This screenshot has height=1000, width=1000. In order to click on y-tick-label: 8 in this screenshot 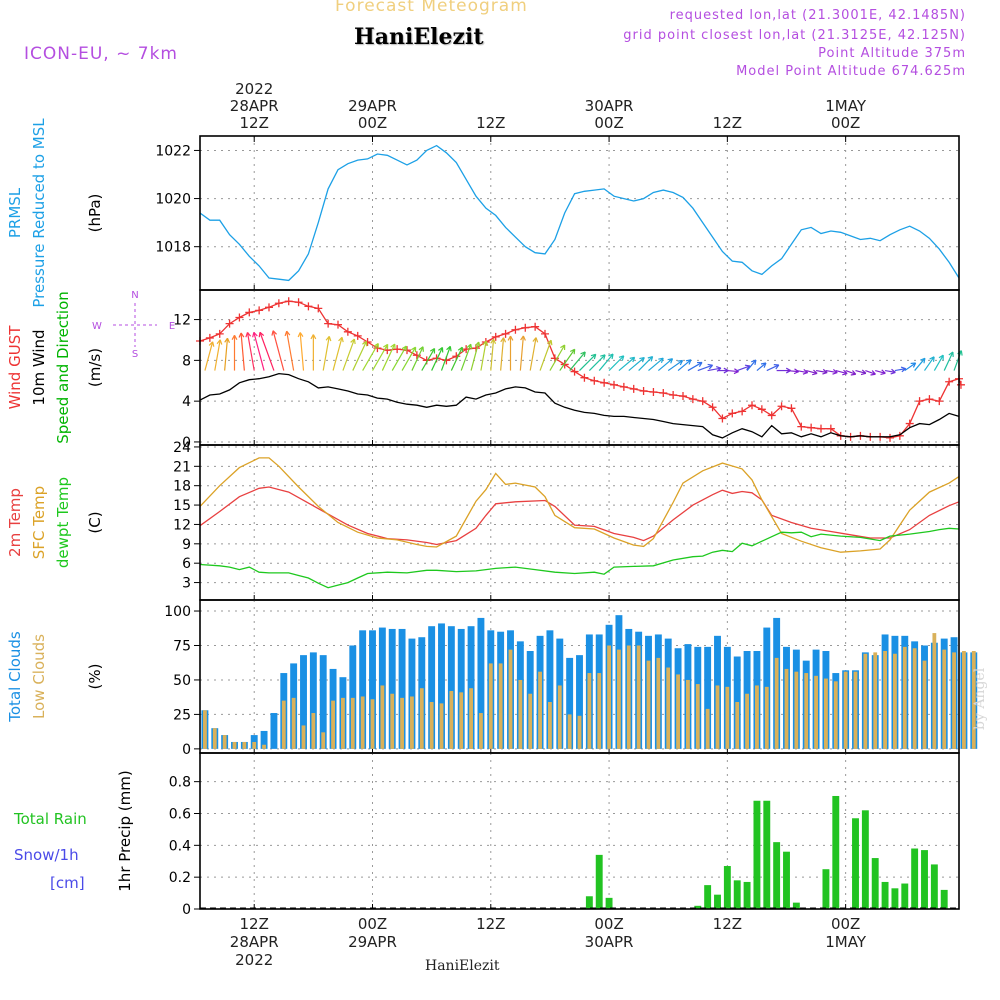, I will do `click(186, 361)`.